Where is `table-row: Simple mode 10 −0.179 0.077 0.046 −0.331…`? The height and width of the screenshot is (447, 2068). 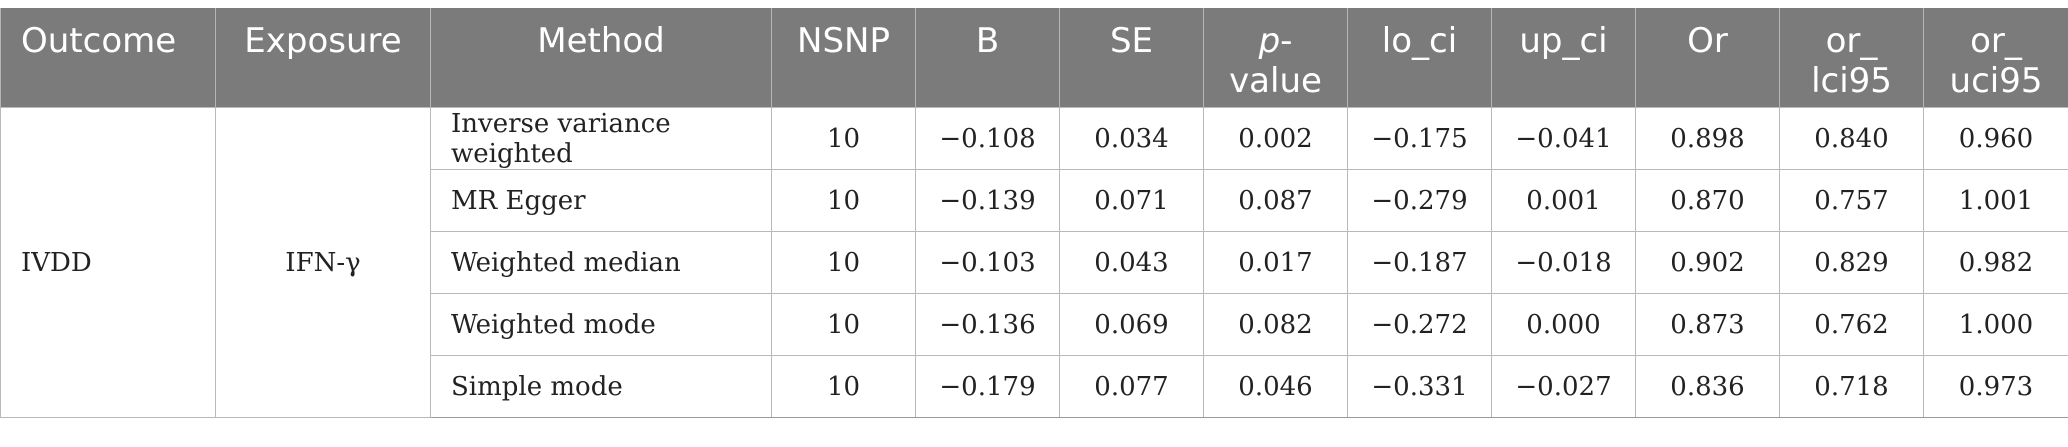 table-row: Simple mode 10 −0.179 0.077 0.046 −0.331… is located at coordinates (1034, 386).